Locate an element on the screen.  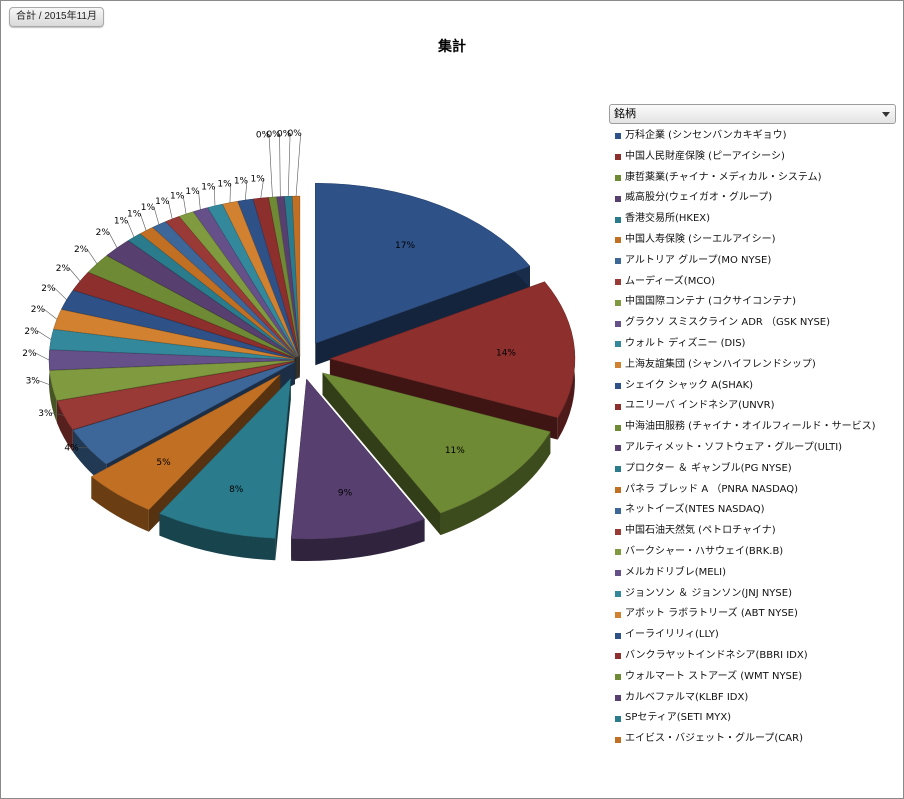
legend-label: エイビス・バジェット・グループ(CAR) is located at coordinates (714, 739).